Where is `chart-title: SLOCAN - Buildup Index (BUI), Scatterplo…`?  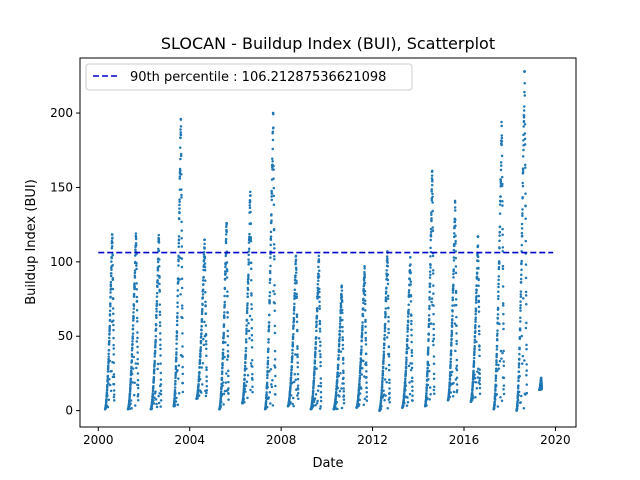
chart-title: SLOCAN - Buildup Index (BUI), Scatterplo… is located at coordinates (328, 43).